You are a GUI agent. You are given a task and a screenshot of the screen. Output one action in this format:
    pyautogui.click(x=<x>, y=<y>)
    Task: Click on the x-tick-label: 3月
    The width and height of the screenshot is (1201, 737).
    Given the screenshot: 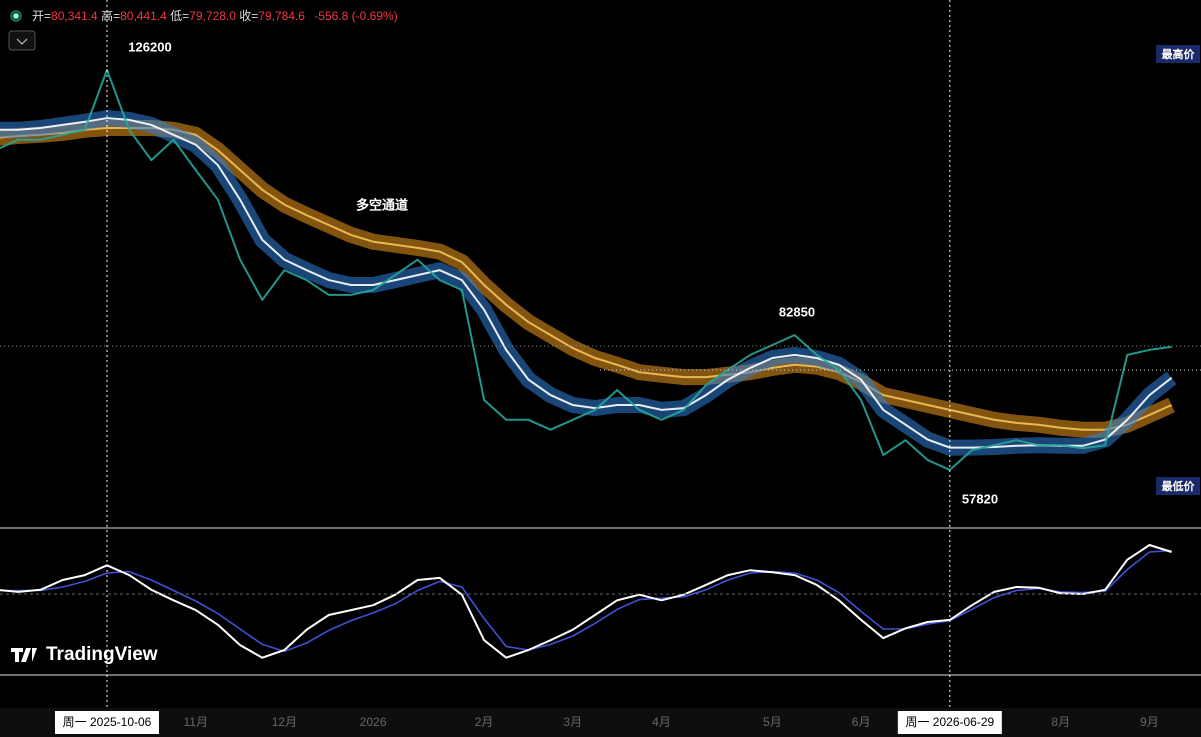 What is the action you would take?
    pyautogui.click(x=572, y=722)
    